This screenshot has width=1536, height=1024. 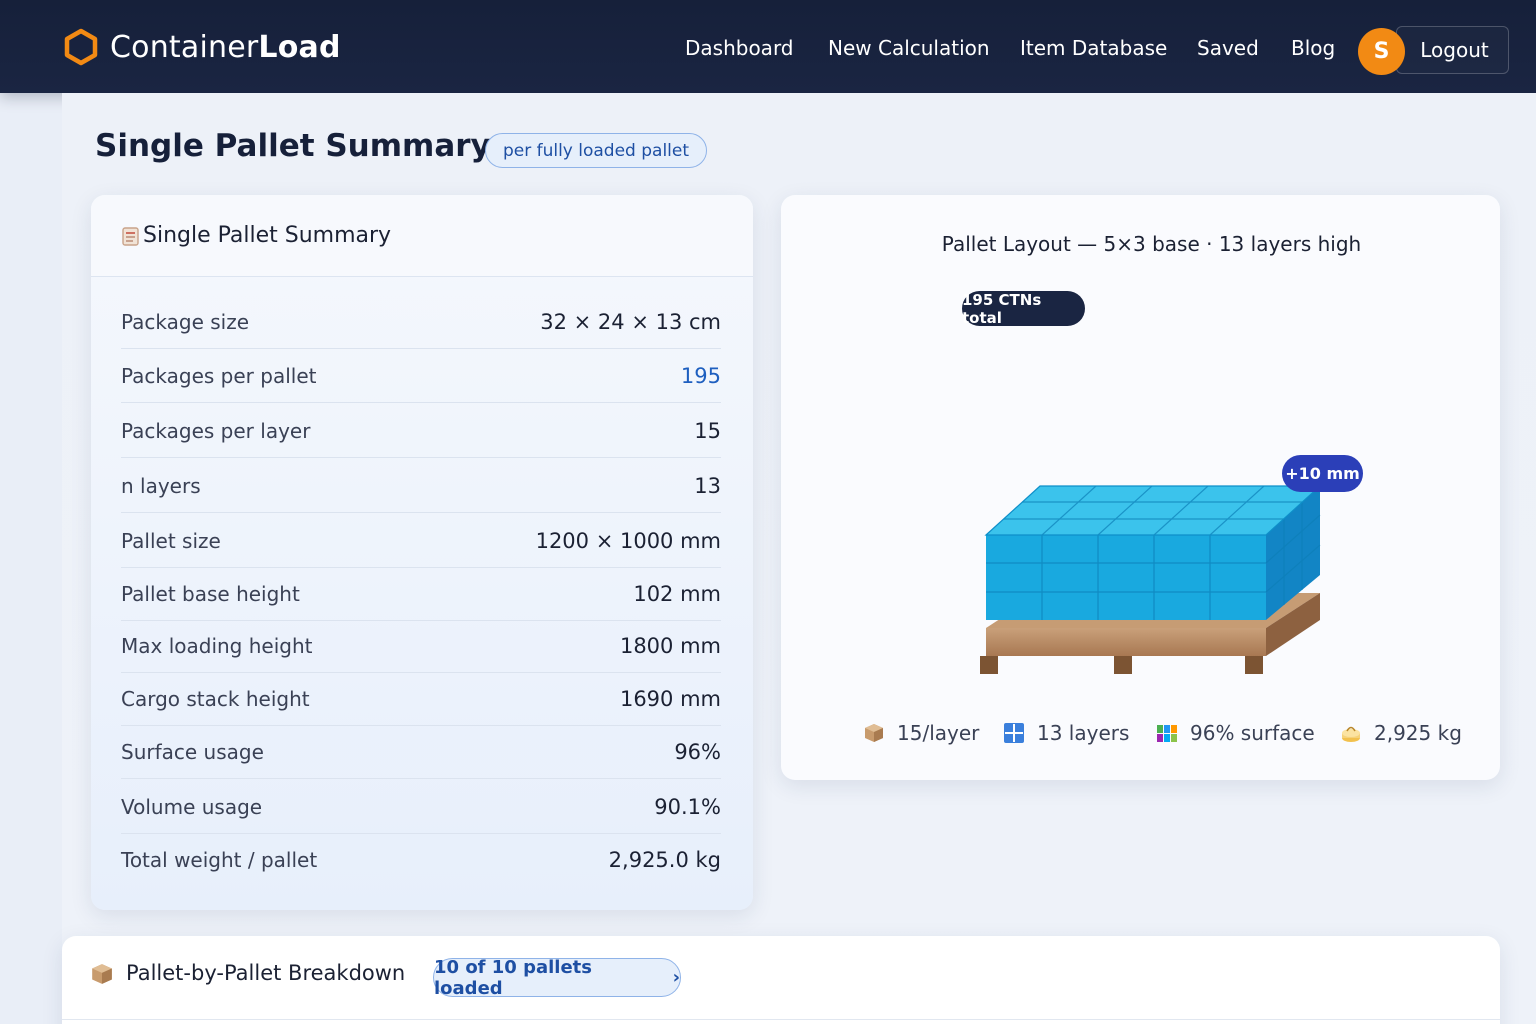 I want to click on row-value: 32 × 24 × 13 cm, so click(x=630, y=321).